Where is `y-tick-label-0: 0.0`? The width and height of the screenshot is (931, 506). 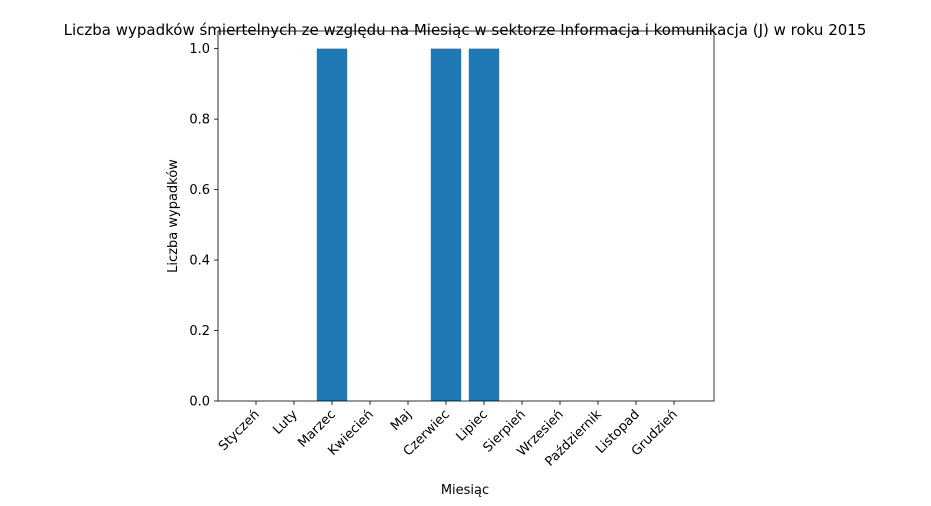 y-tick-label-0: 0.0 is located at coordinates (199, 402).